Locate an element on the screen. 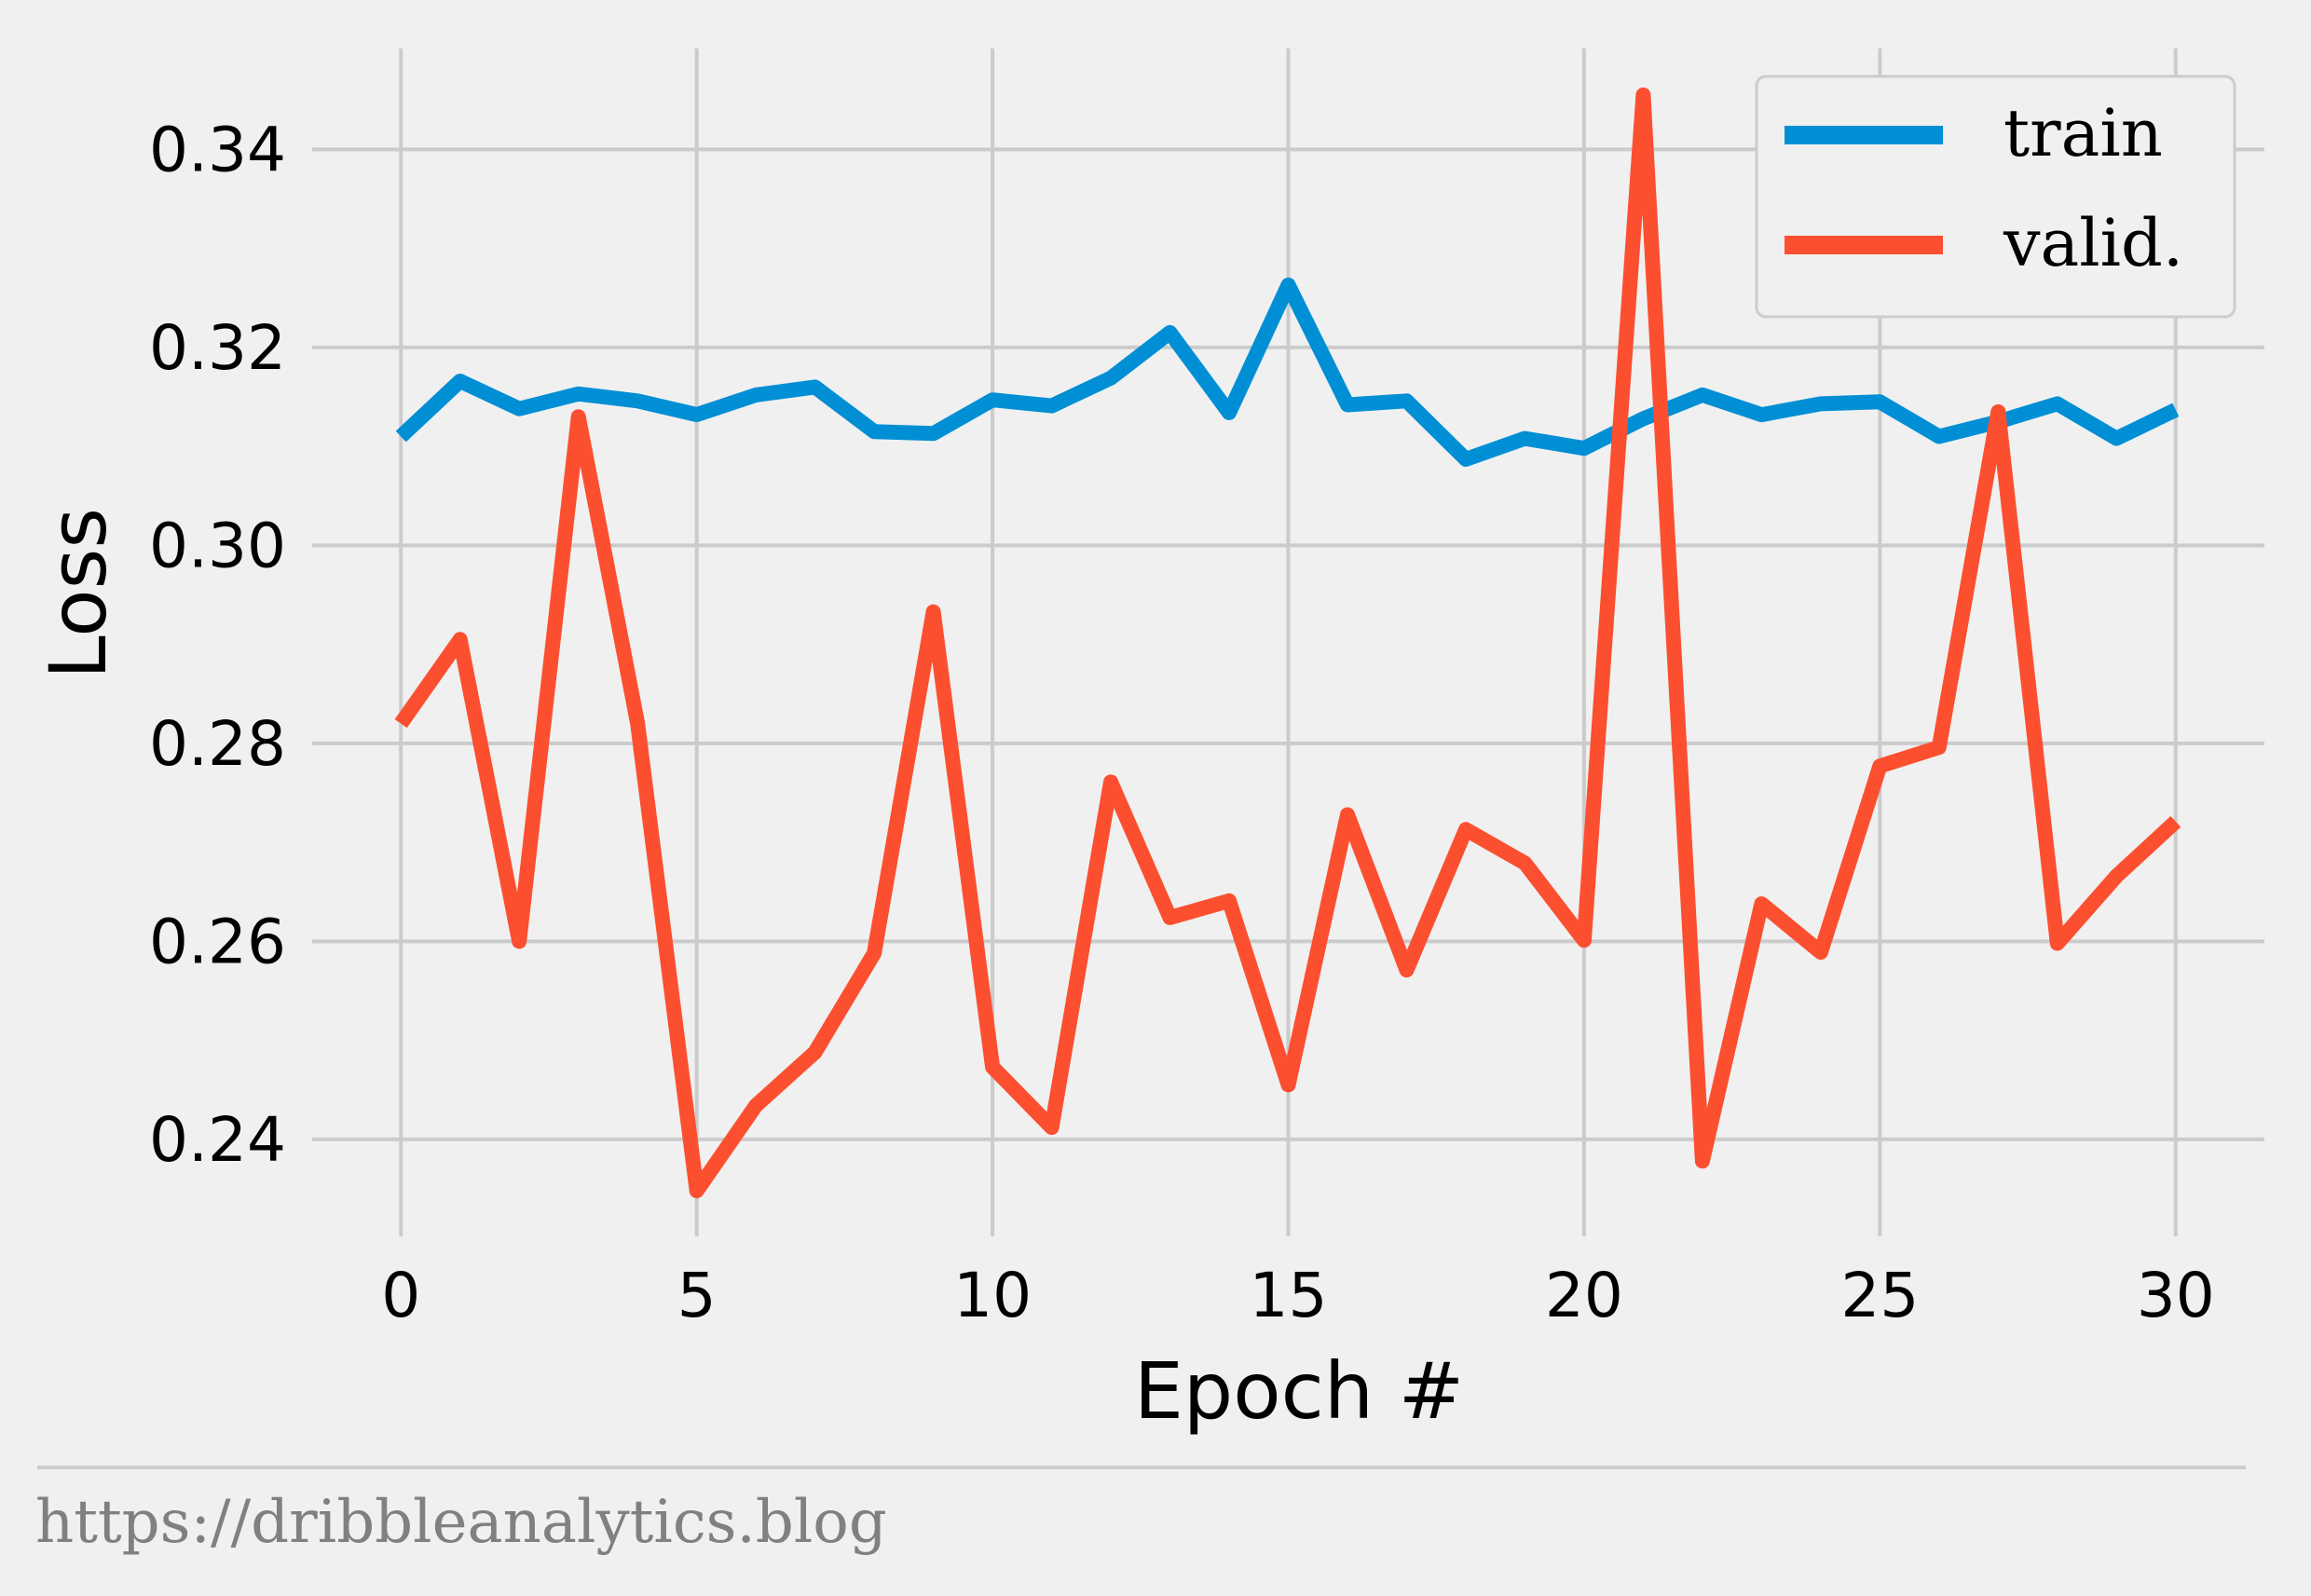 The image size is (2311, 1596). legend-label-valid: valid. is located at coordinates (2093, 243).